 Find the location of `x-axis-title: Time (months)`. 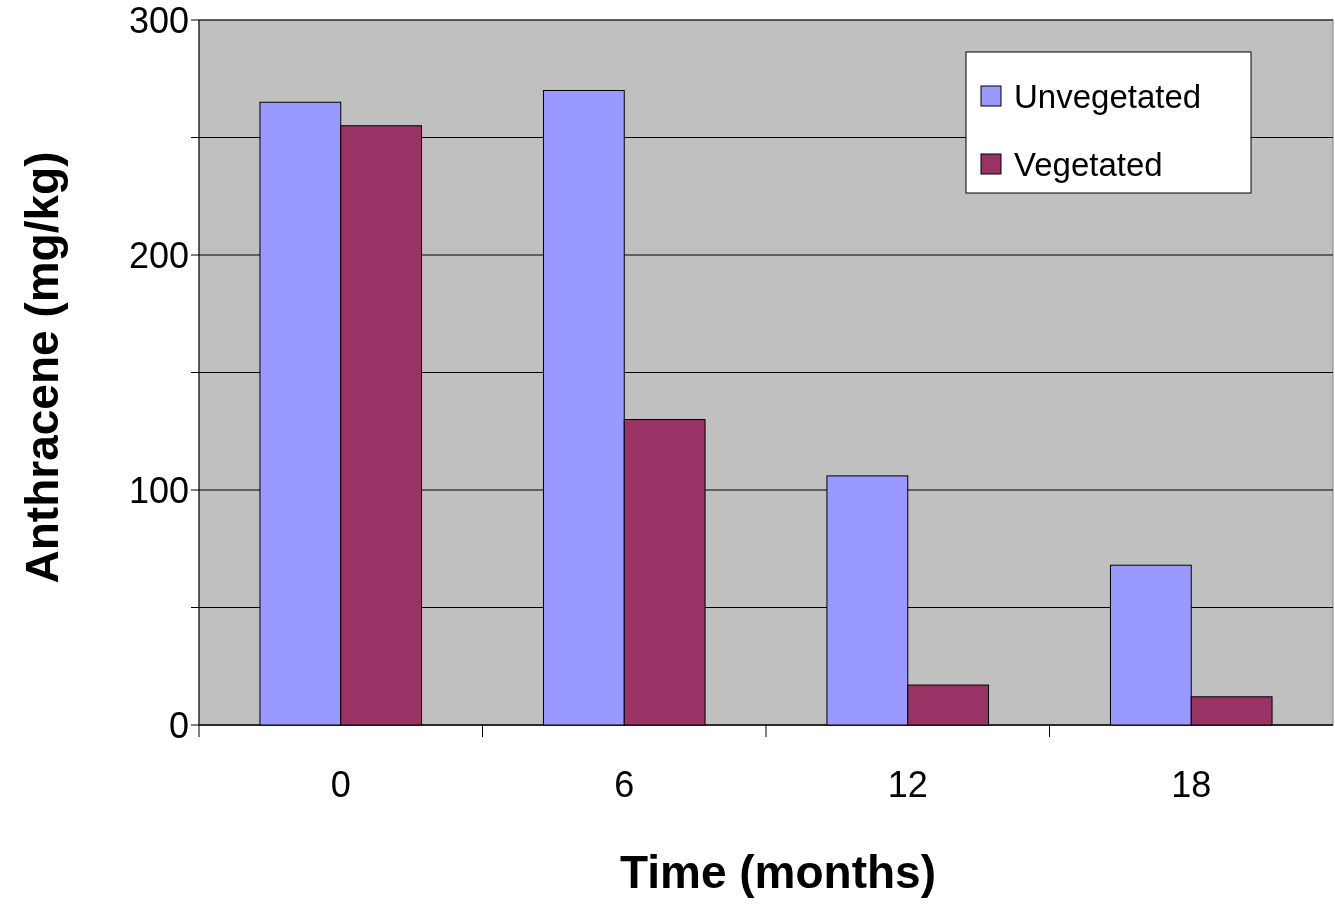

x-axis-title: Time (months) is located at coordinates (778, 872).